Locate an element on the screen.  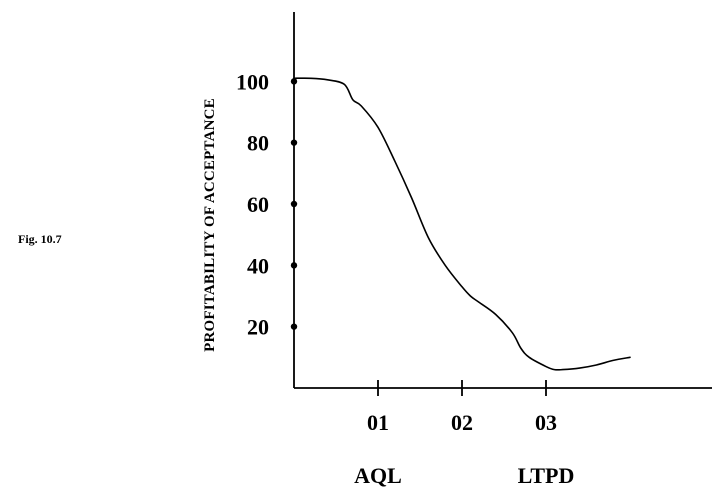
y-tick-label: 60 is located at coordinates (258, 204).